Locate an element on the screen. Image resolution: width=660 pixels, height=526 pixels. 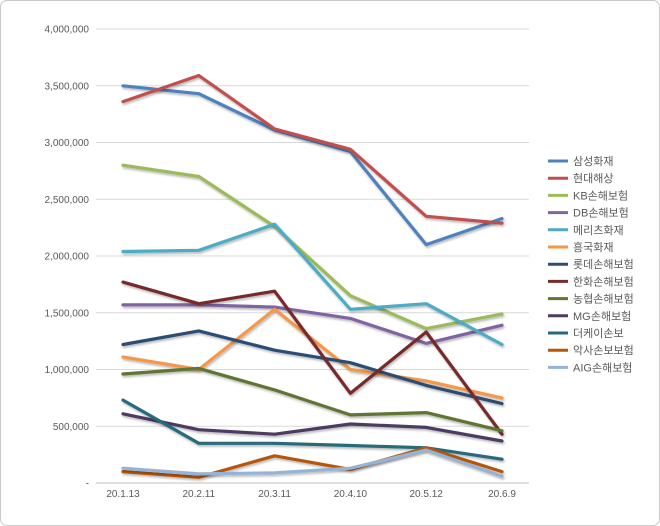
y-axis-tick-label: 500,000 is located at coordinates (71, 427).